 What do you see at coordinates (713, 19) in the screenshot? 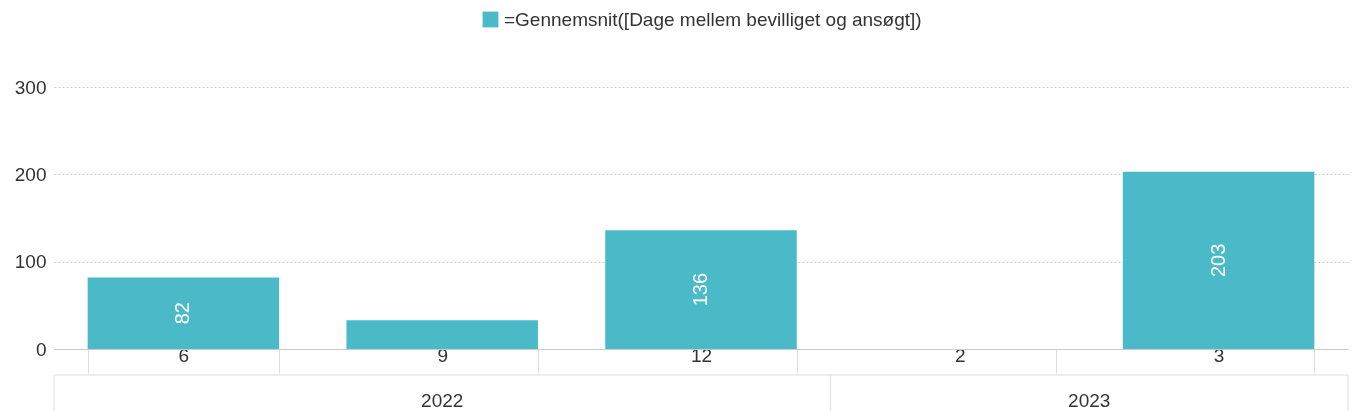
I see `legend-label: =Gennemsnit([Dage mellem bevilliget og ansøgt])` at bounding box center [713, 19].